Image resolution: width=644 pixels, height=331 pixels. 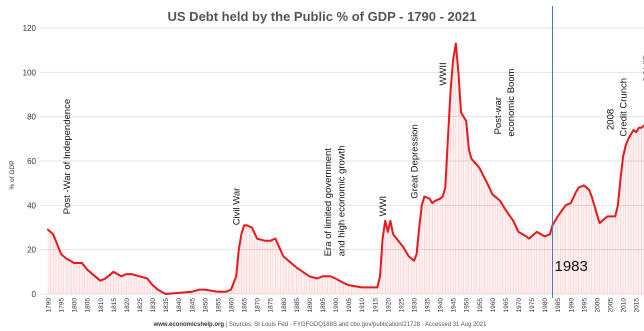 What do you see at coordinates (271, 305) in the screenshot?
I see `x-tick-label: 1875` at bounding box center [271, 305].